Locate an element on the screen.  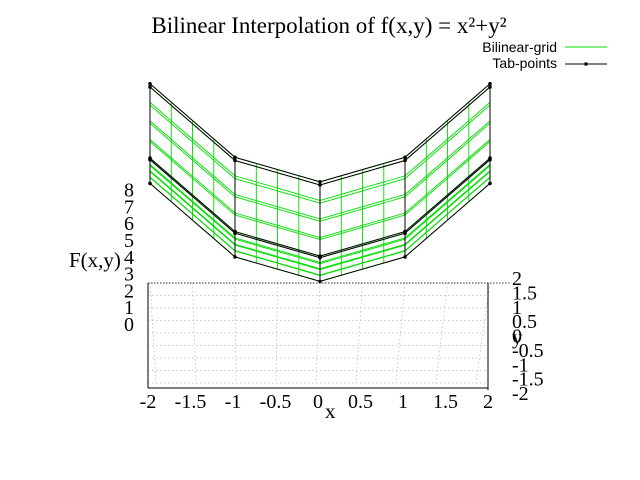
tab-line is located at coordinates (320, 136).